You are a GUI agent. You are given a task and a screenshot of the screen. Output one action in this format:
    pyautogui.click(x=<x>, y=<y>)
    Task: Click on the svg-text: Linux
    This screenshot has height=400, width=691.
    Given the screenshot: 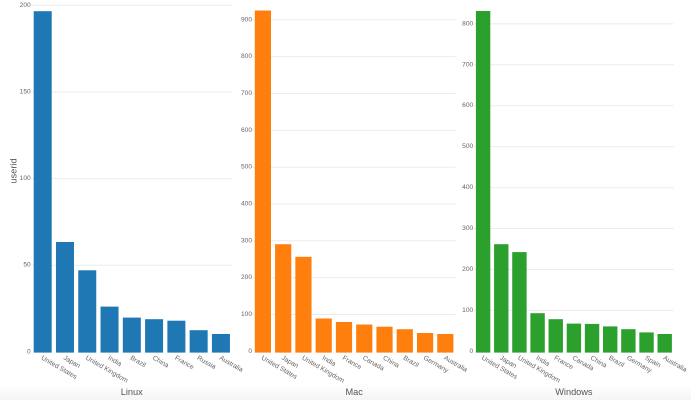 What is the action you would take?
    pyautogui.click(x=132, y=392)
    